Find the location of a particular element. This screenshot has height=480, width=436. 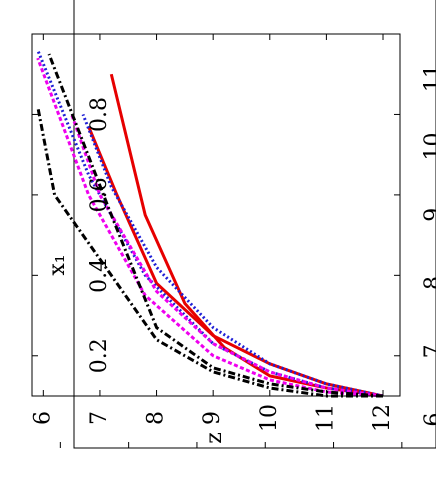

y-tick-label: 8 is located at coordinates (156, 418).